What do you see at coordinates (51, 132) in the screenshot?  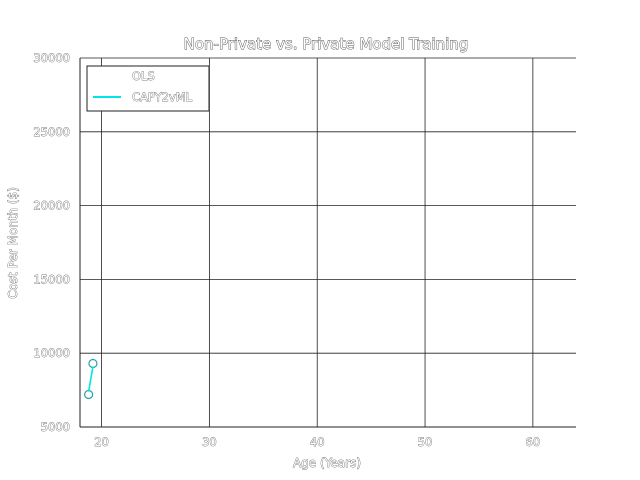 I see `y-tick-label: 25000` at bounding box center [51, 132].